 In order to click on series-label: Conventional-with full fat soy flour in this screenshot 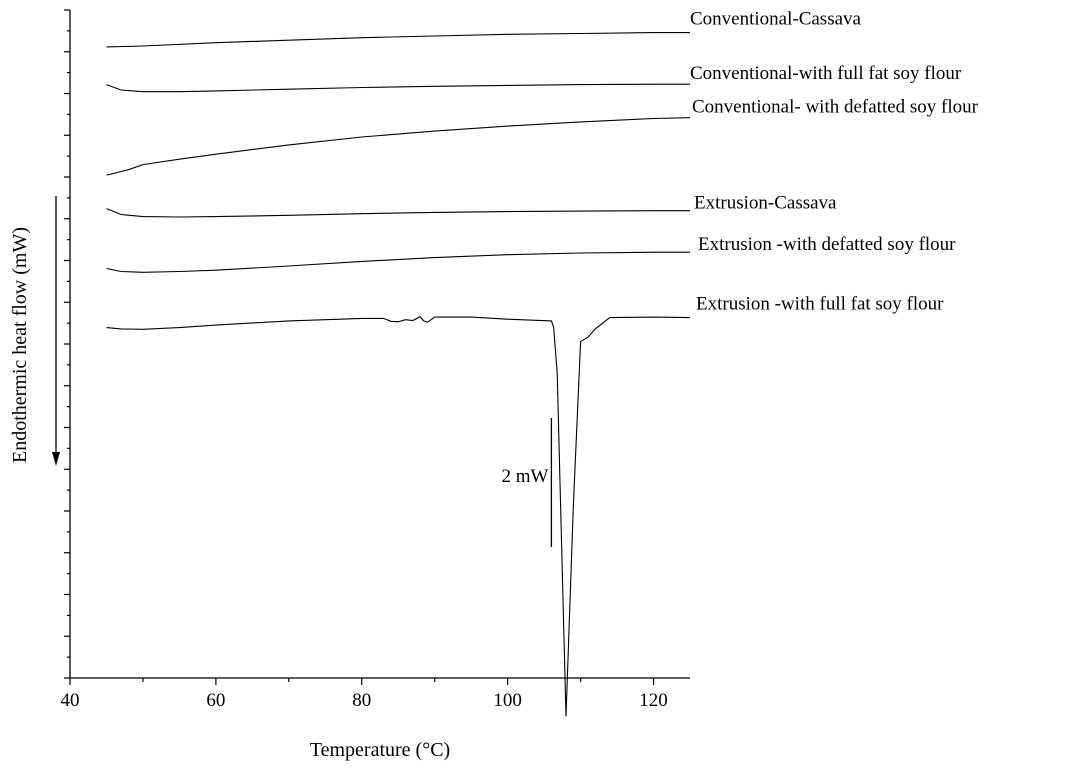, I will do `click(826, 73)`.